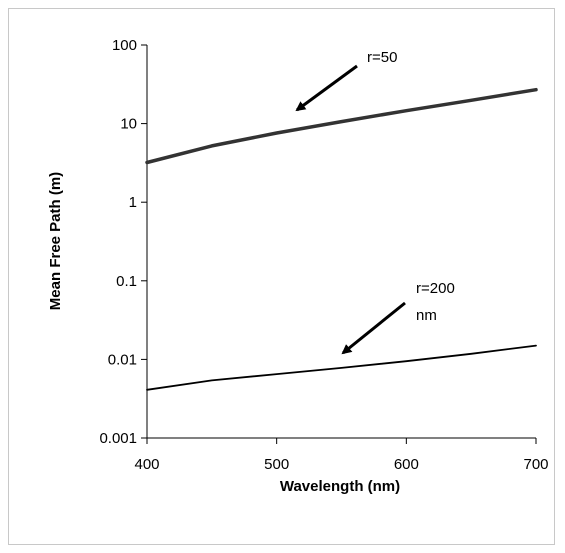 The width and height of the screenshot is (565, 553). What do you see at coordinates (373, 328) in the screenshot?
I see `annotation-r200-arrow` at bounding box center [373, 328].